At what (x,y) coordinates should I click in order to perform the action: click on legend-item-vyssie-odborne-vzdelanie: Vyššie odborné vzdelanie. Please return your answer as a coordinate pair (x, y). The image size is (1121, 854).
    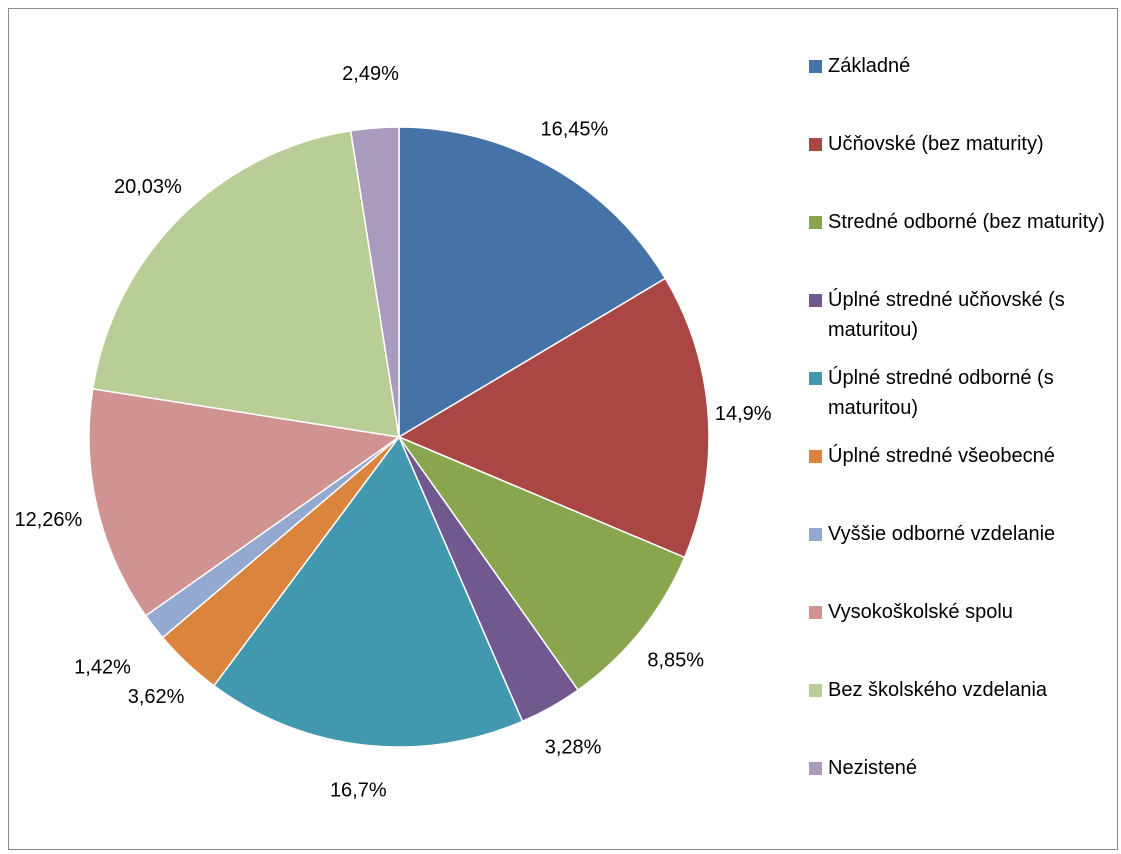
    Looking at the image, I should click on (963, 534).